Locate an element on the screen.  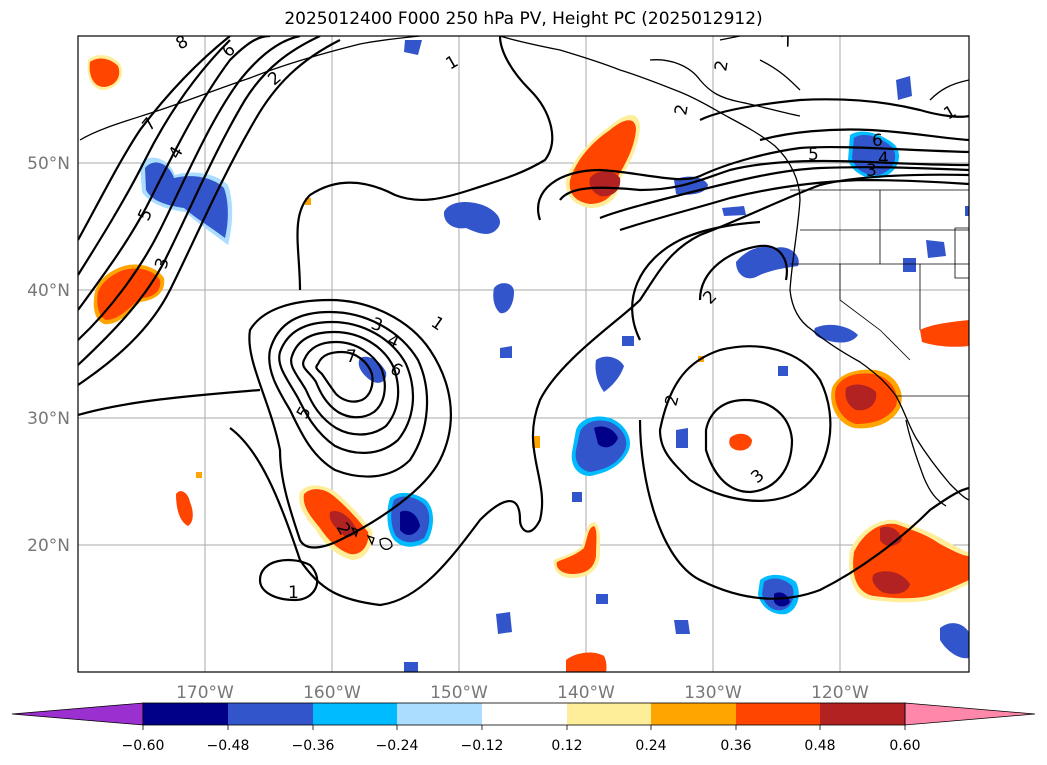
colorbar-tick-label: −0.36 is located at coordinates (313, 746).